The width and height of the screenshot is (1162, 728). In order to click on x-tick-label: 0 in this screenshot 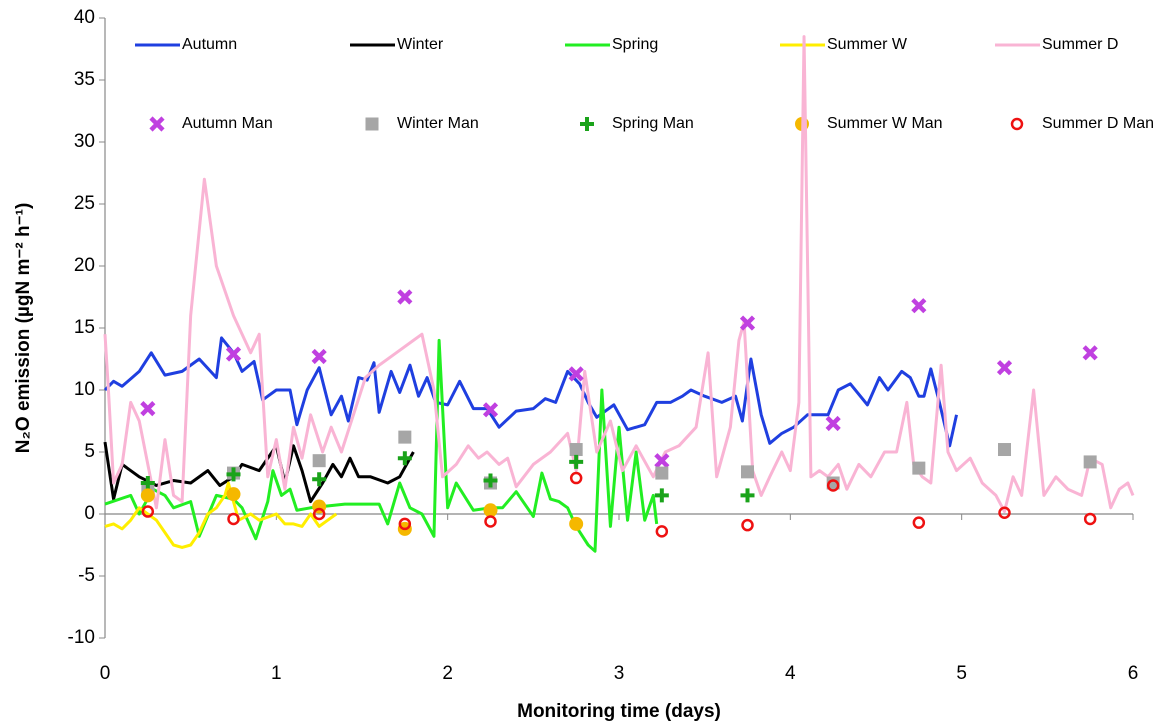, I will do `click(105, 673)`.